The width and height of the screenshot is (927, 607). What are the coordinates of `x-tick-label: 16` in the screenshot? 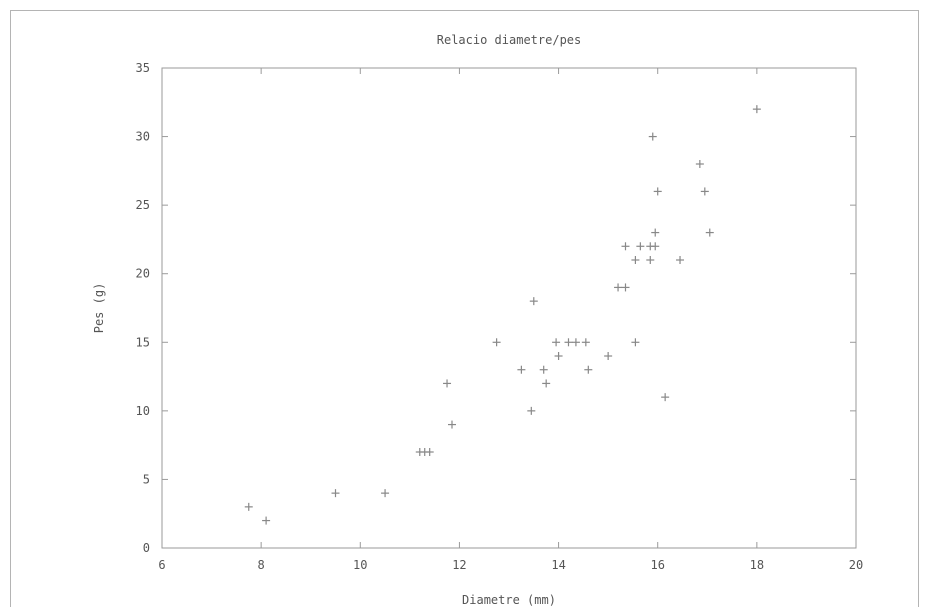 It's located at (657, 565).